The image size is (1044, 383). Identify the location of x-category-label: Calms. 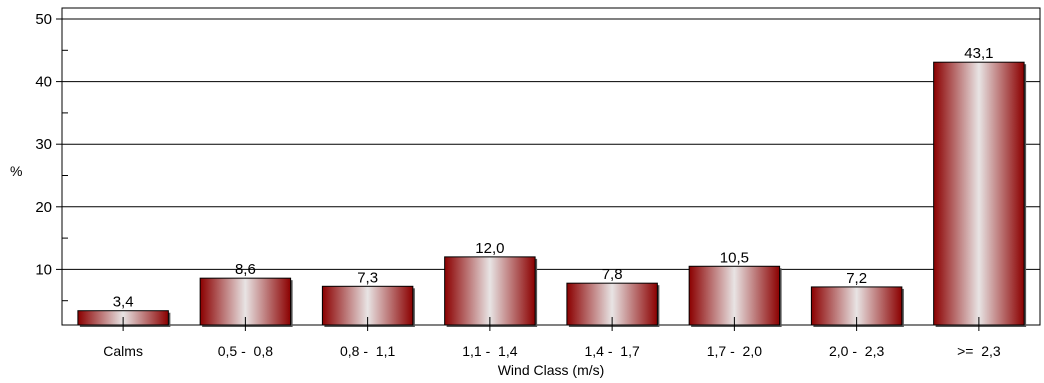
(123, 351).